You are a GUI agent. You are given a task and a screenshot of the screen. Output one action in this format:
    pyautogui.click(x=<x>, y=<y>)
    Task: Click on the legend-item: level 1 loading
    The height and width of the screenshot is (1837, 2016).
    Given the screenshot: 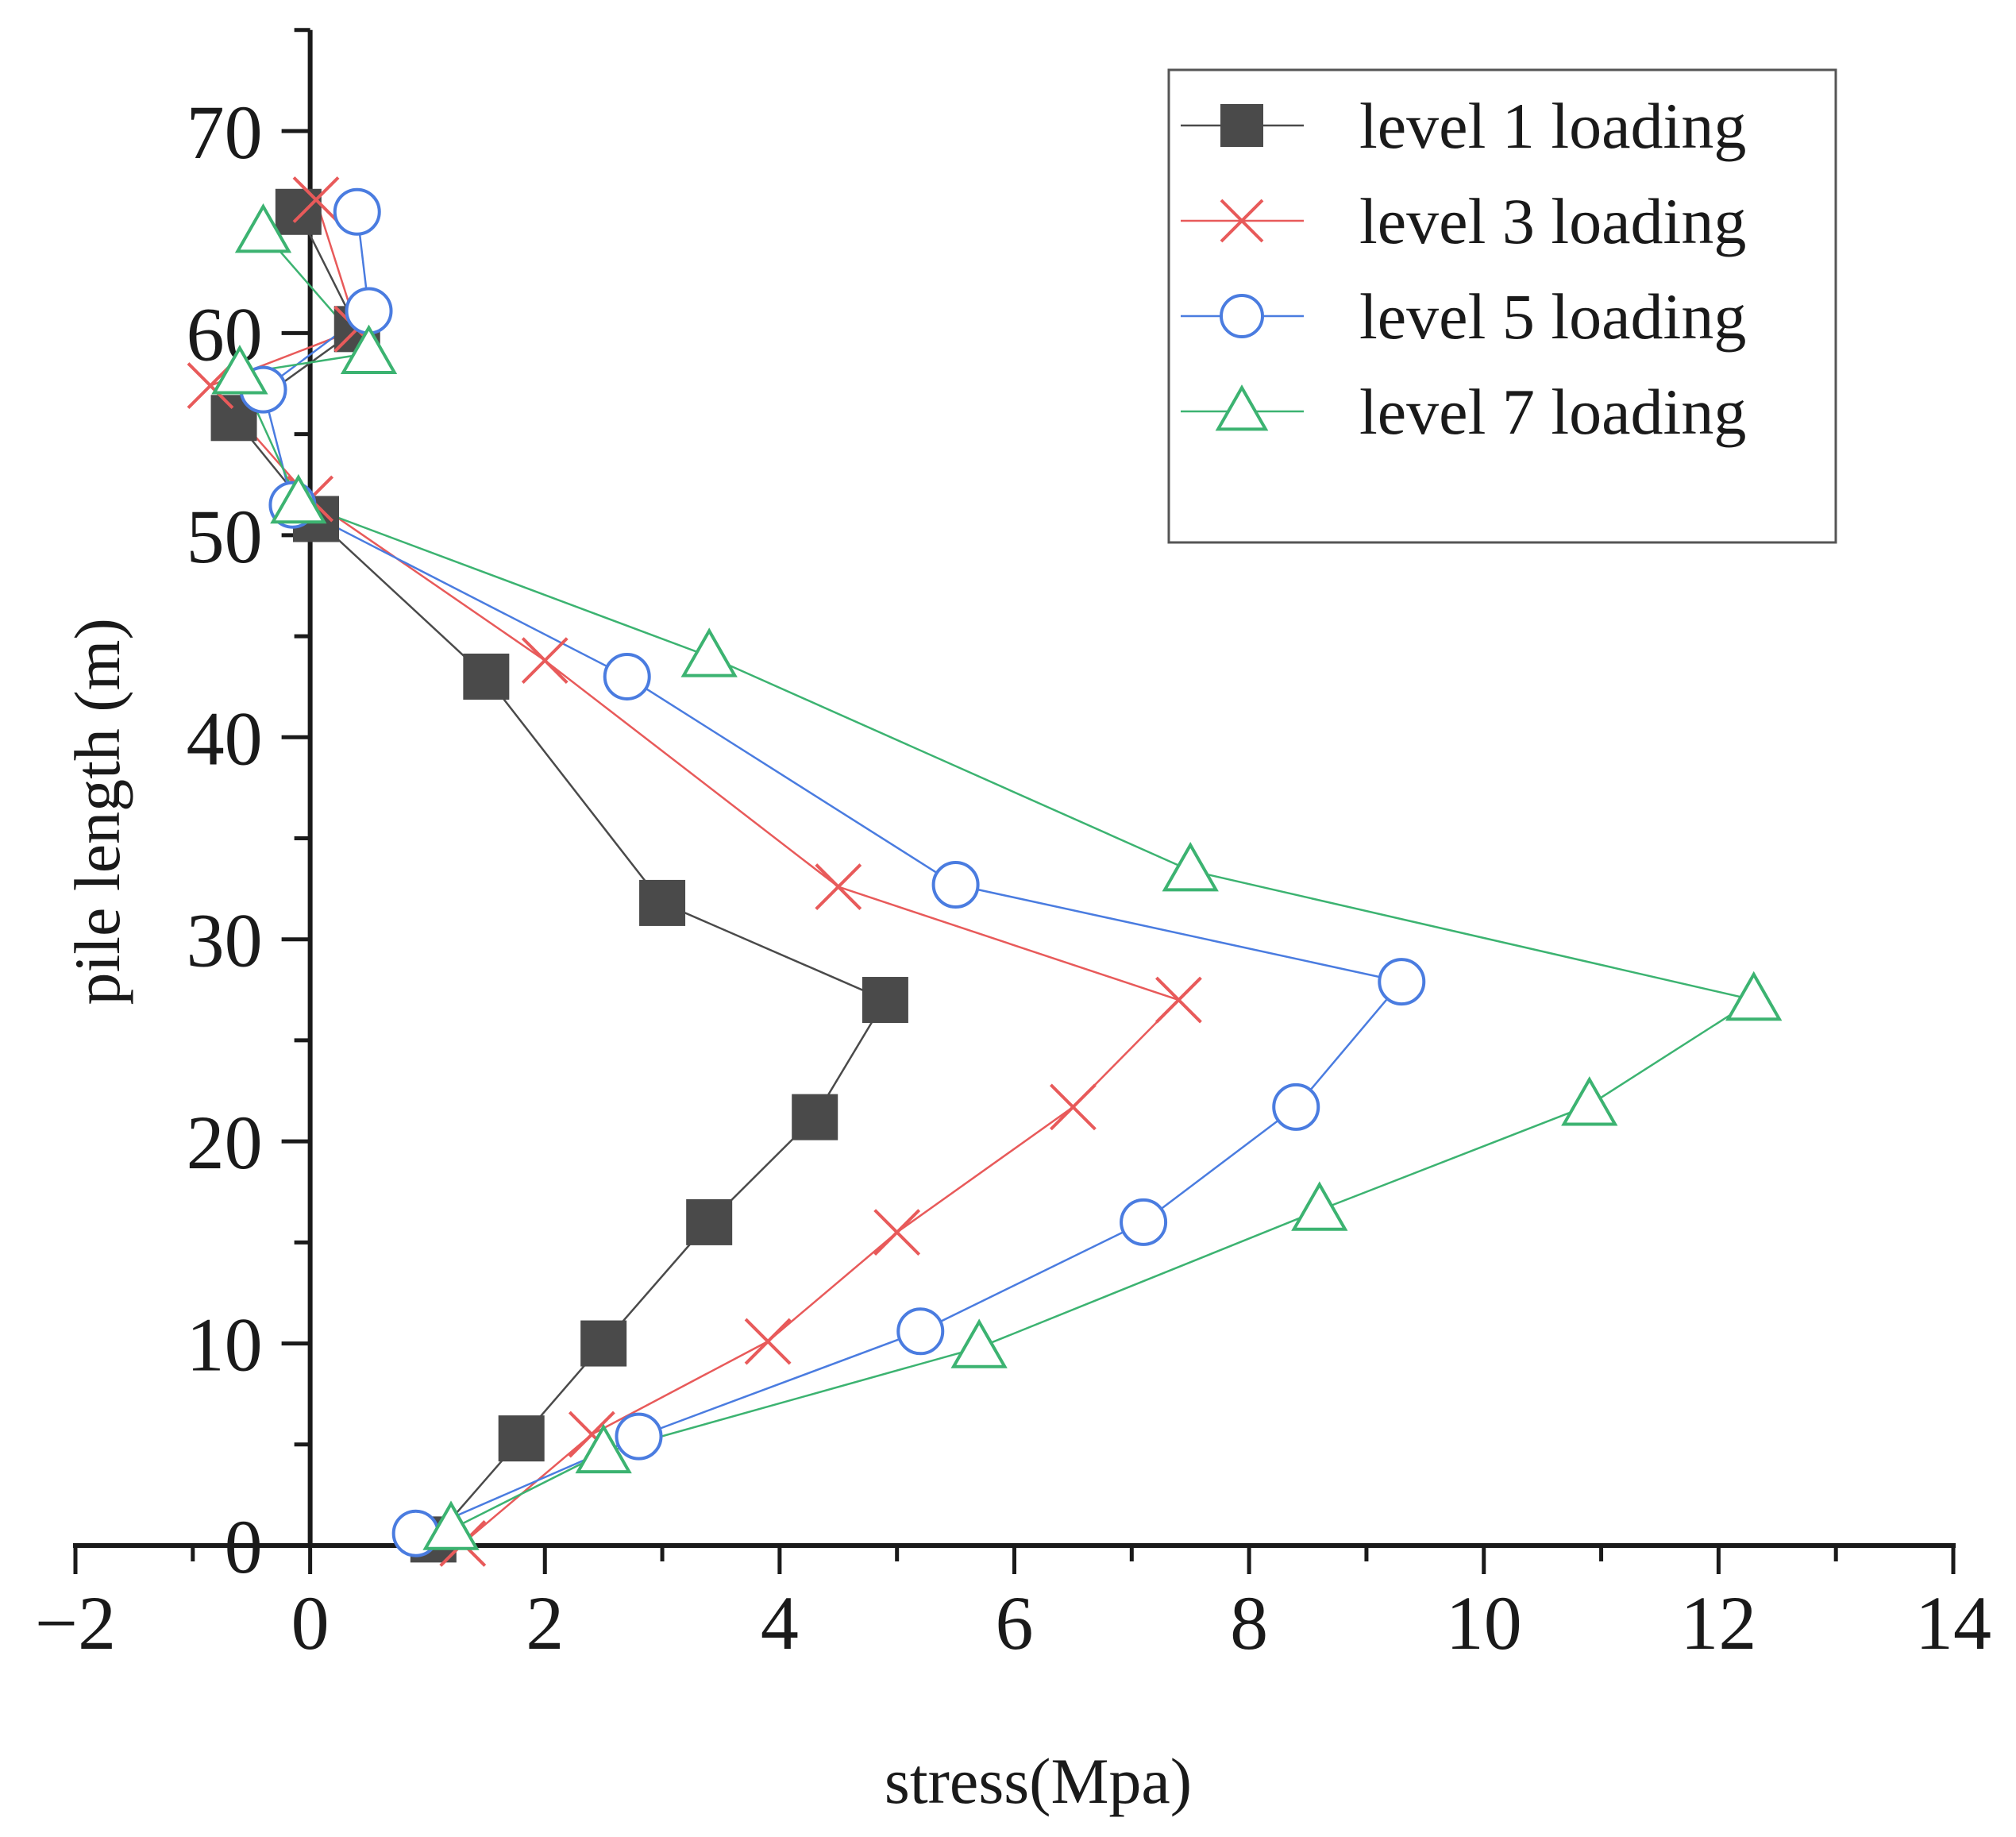 What is the action you would take?
    pyautogui.click(x=1463, y=126)
    